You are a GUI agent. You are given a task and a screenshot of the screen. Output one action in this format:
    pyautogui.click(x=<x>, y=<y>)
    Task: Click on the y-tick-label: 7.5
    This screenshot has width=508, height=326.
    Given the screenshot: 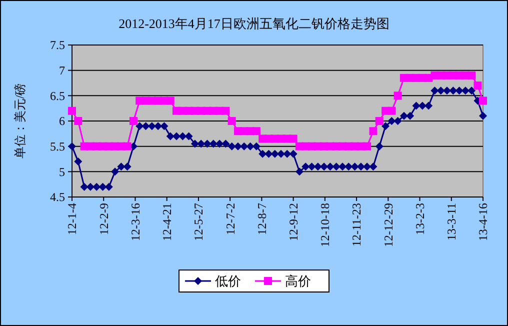 What is the action you would take?
    pyautogui.click(x=57, y=45)
    